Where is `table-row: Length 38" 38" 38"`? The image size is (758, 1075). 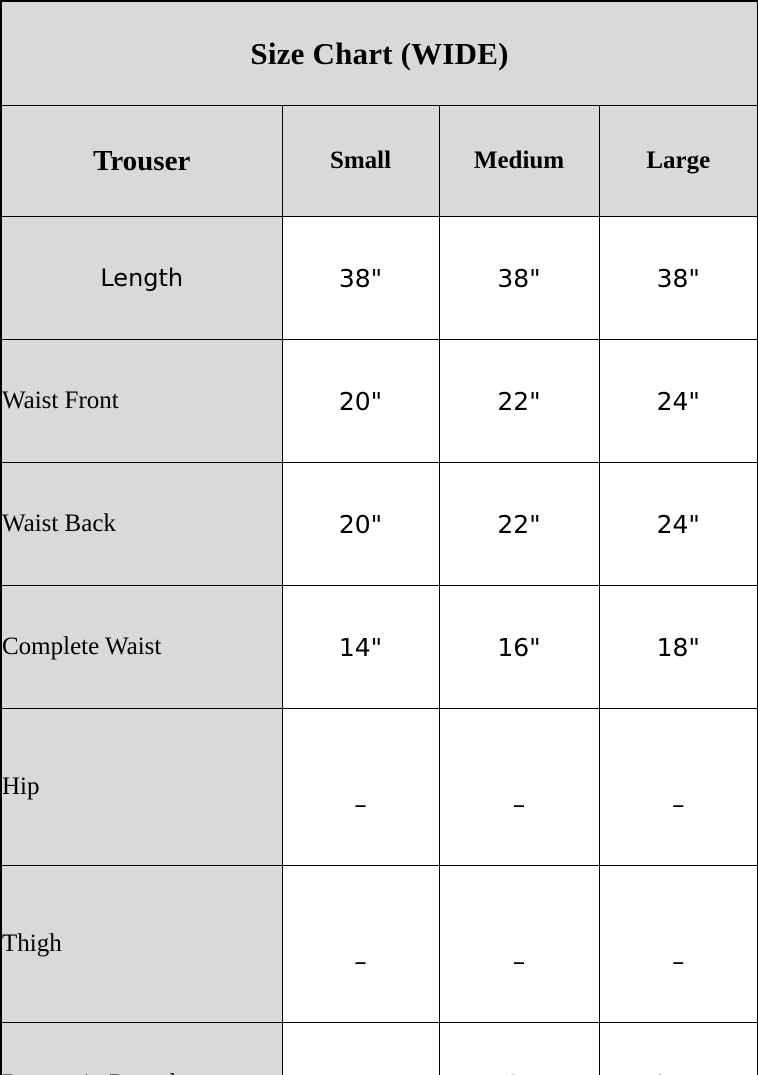
table-row: Length 38" 38" 38" is located at coordinates (379, 278).